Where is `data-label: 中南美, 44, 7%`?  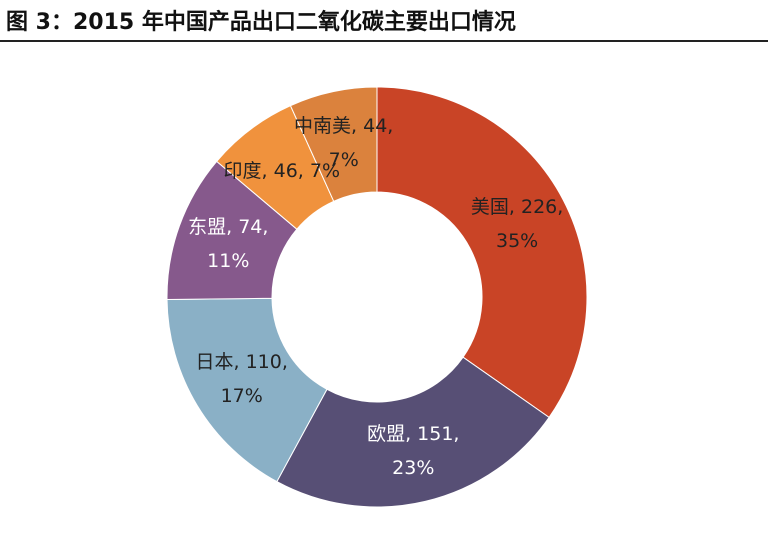 data-label: 中南美, 44, 7% is located at coordinates (344, 142).